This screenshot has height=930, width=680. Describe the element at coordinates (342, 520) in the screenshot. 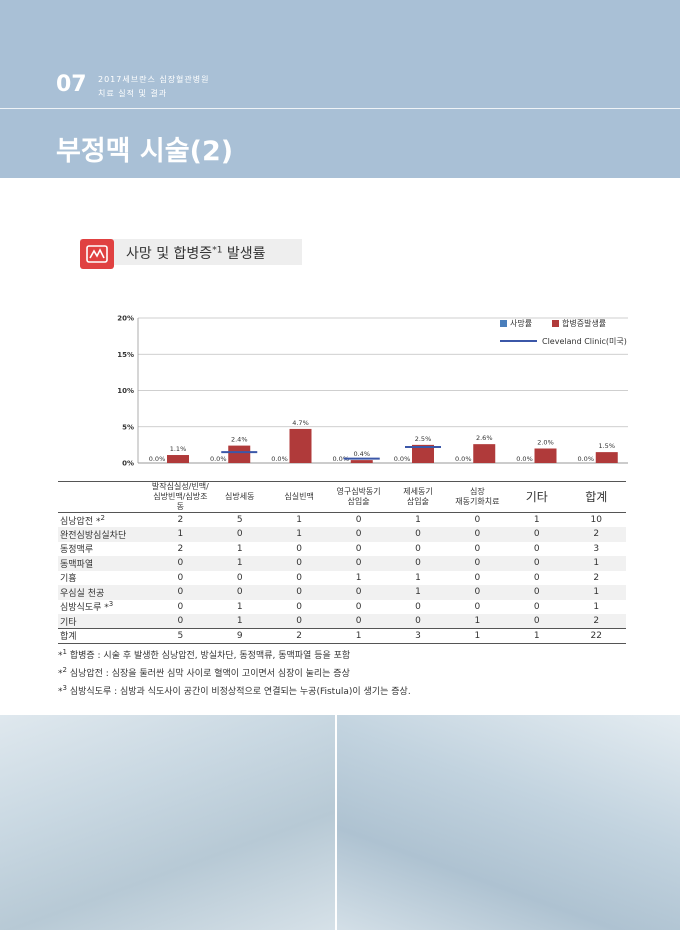

I see `table-row: 심낭압전 *2 2 5 1 0 1 0 1 10` at that location.